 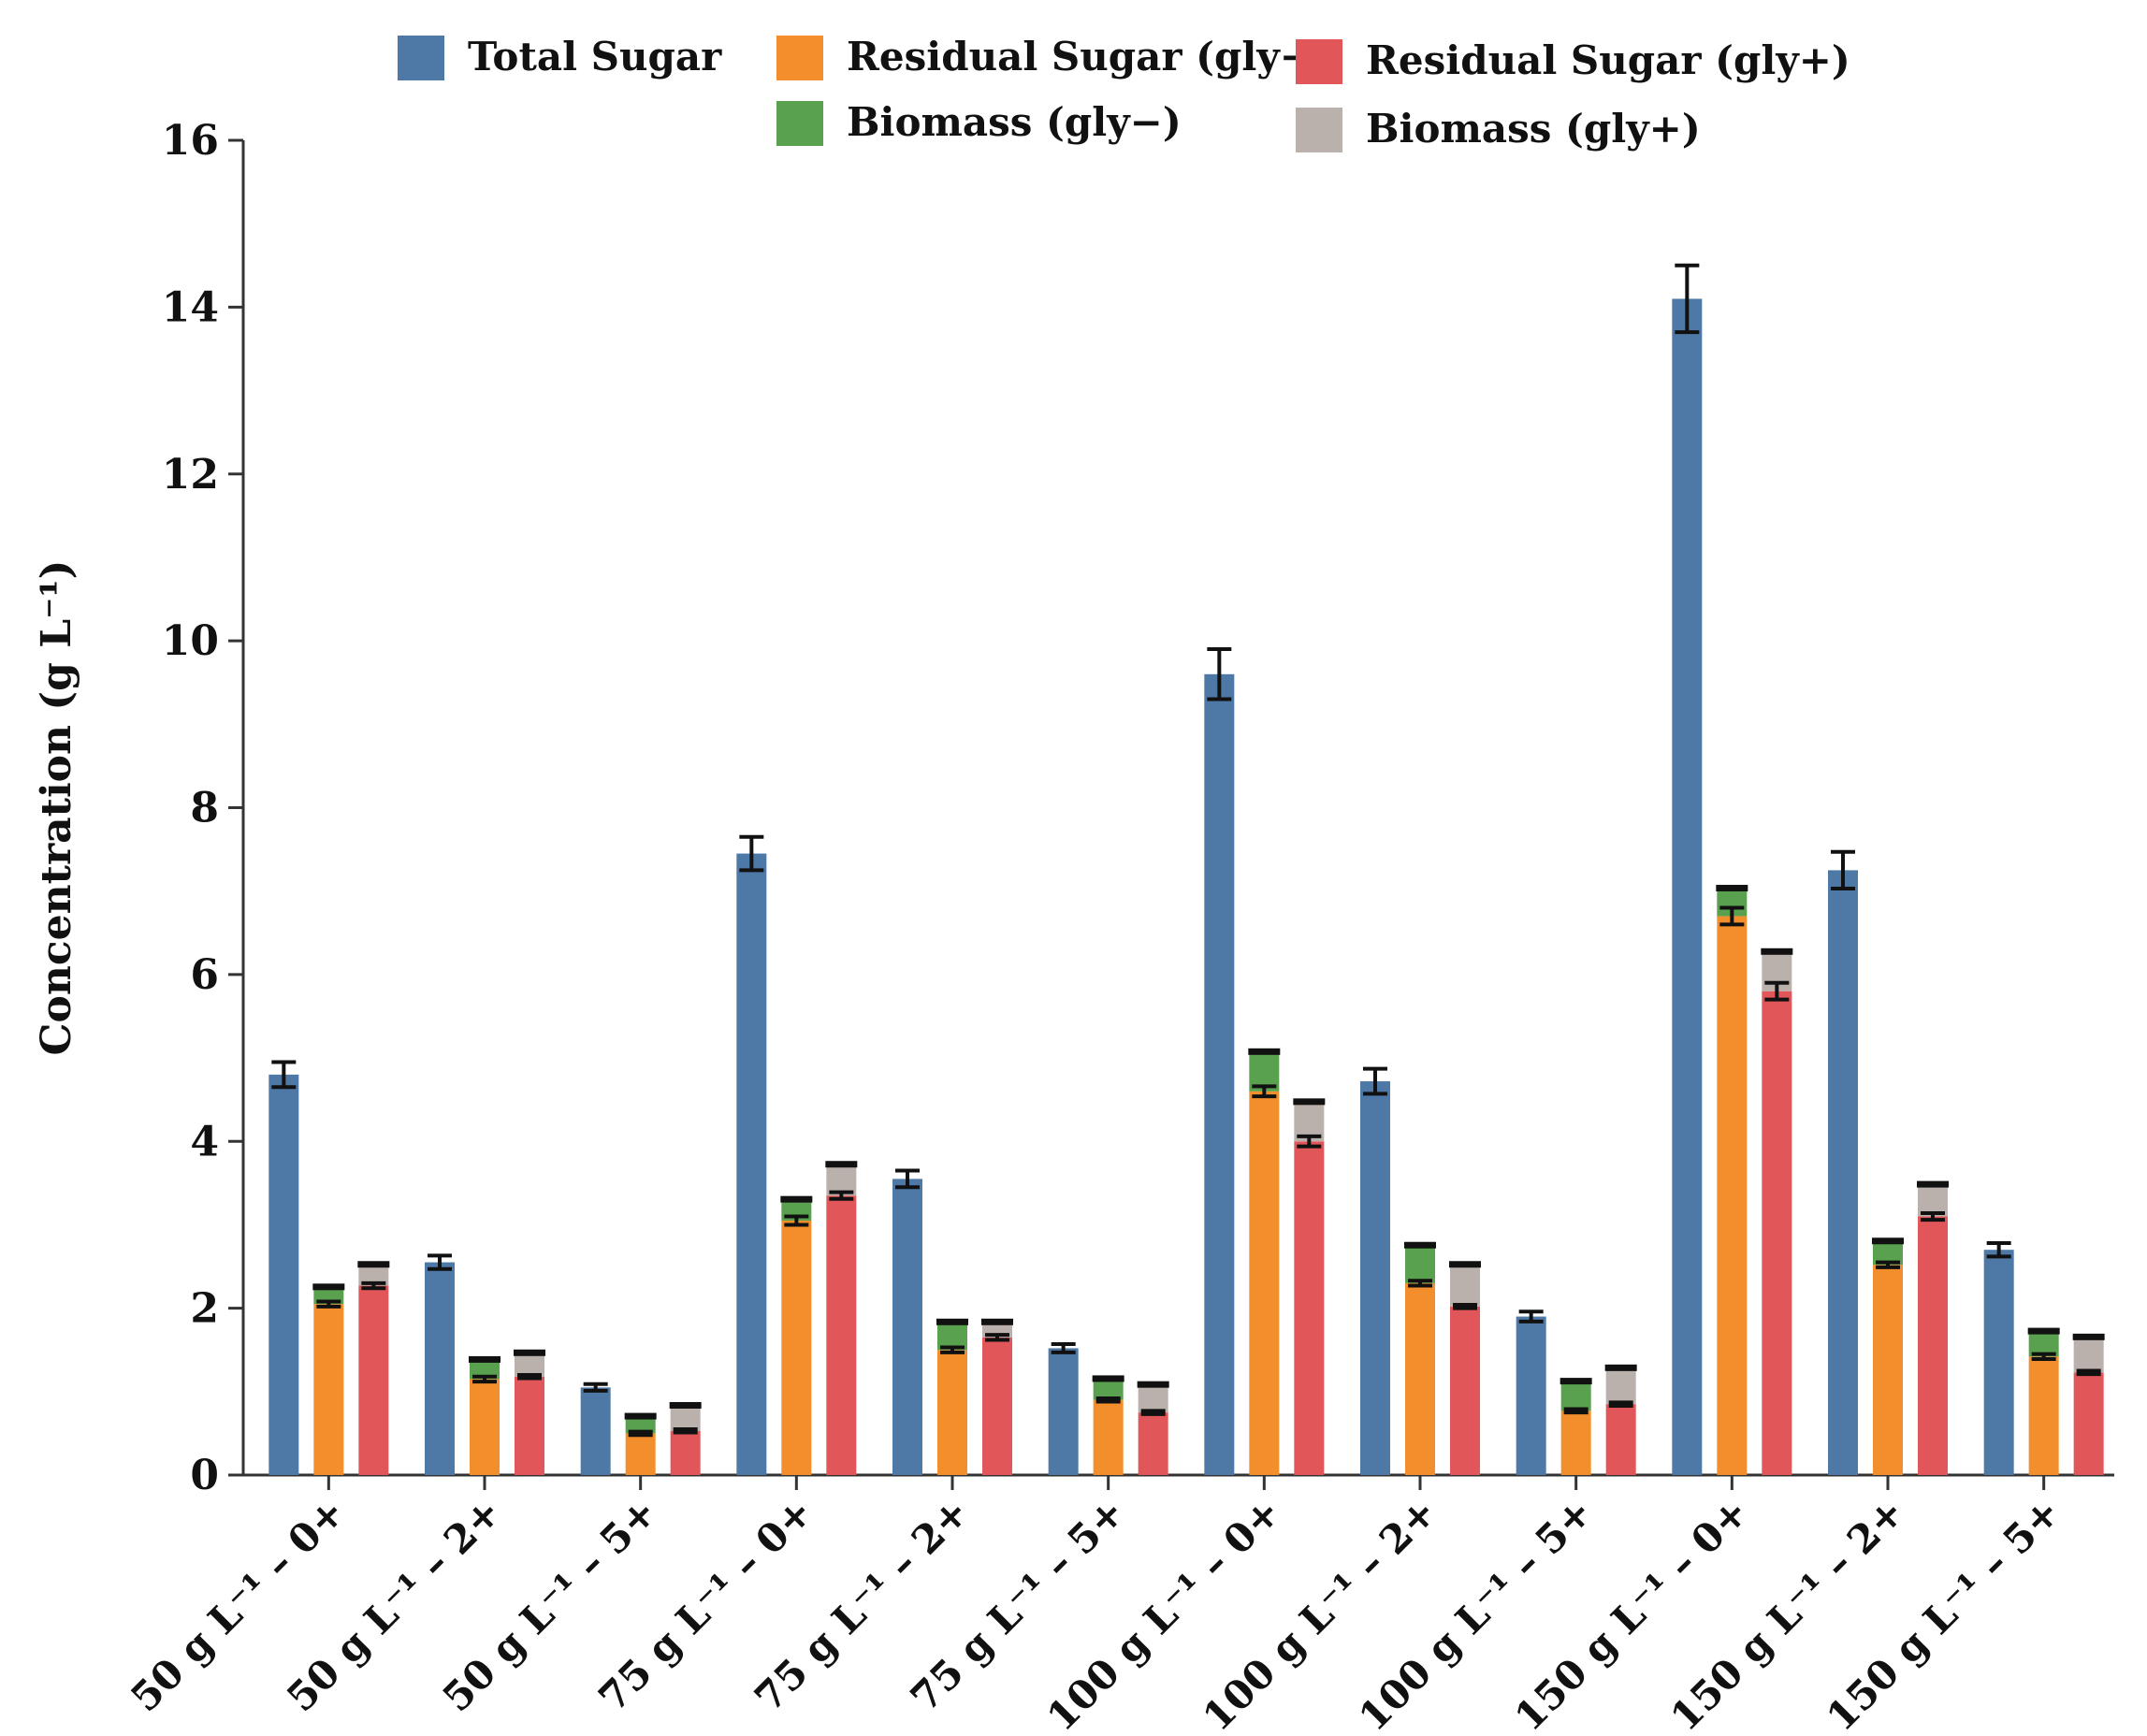 I want to click on y-axis-label: Concentration (g L⁻¹), so click(x=56, y=808).